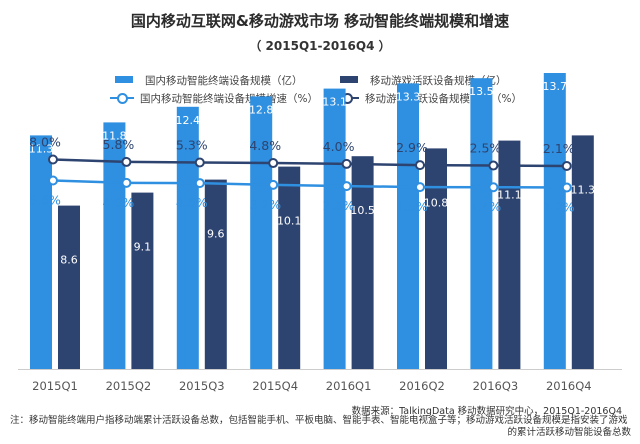  Describe the element at coordinates (41, 148) in the screenshot. I see `bar-label-terminal: 11.3` at that location.